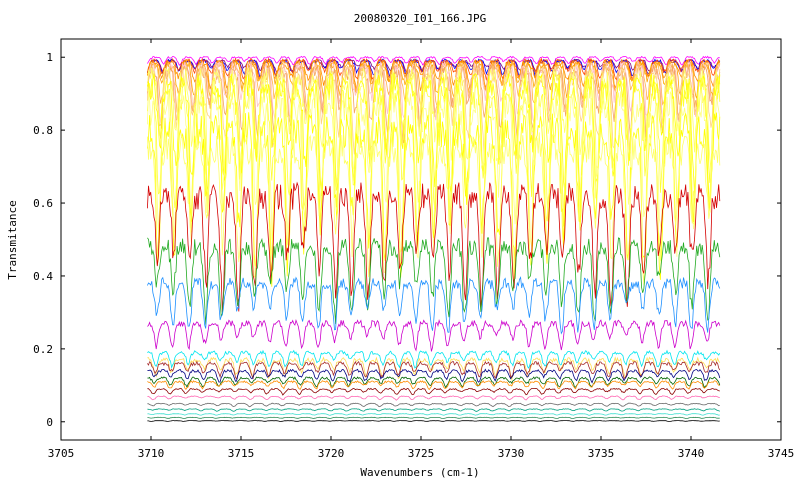 The width and height of the screenshot is (800, 480). What do you see at coordinates (43, 130) in the screenshot?
I see `y-tick-label: 0.8` at bounding box center [43, 130].